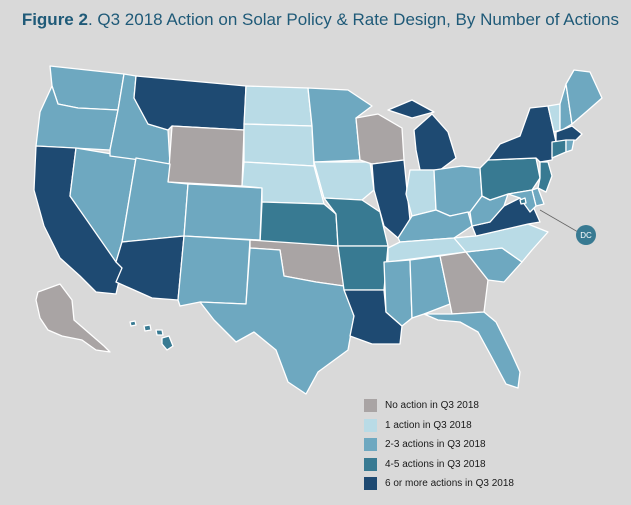  I want to click on state-ny, so click(522, 134).